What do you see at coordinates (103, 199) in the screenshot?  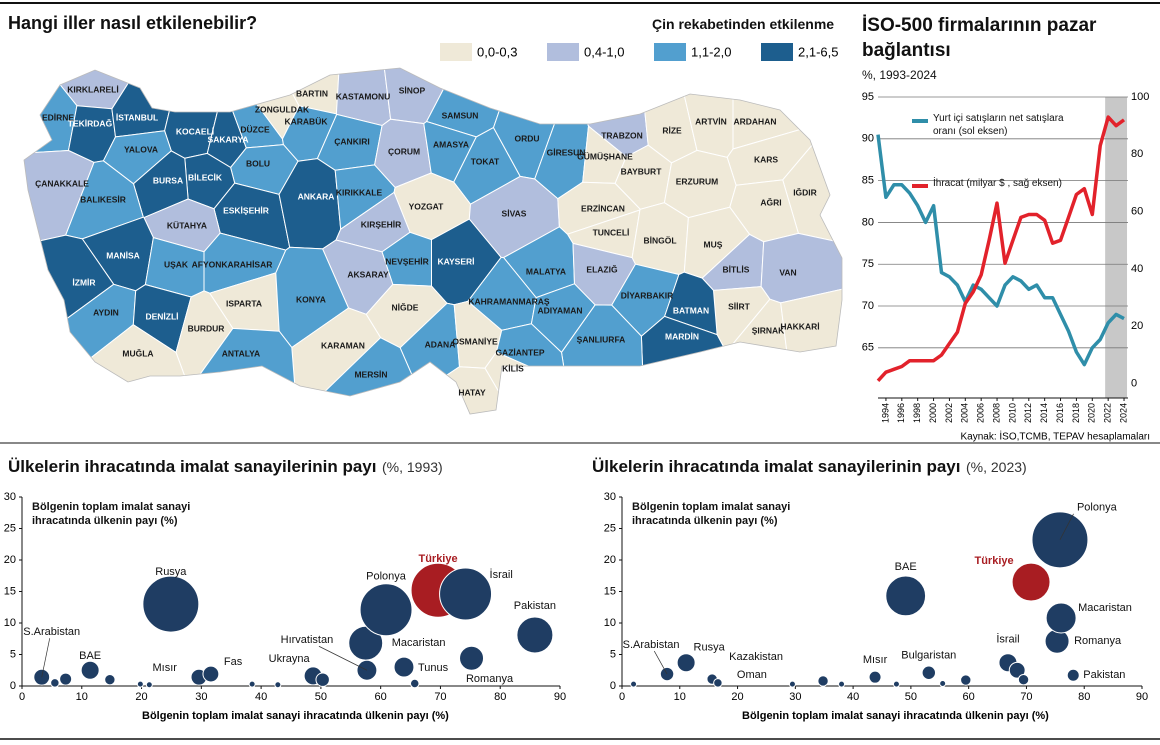 I see `province-label: BALIKESİR` at bounding box center [103, 199].